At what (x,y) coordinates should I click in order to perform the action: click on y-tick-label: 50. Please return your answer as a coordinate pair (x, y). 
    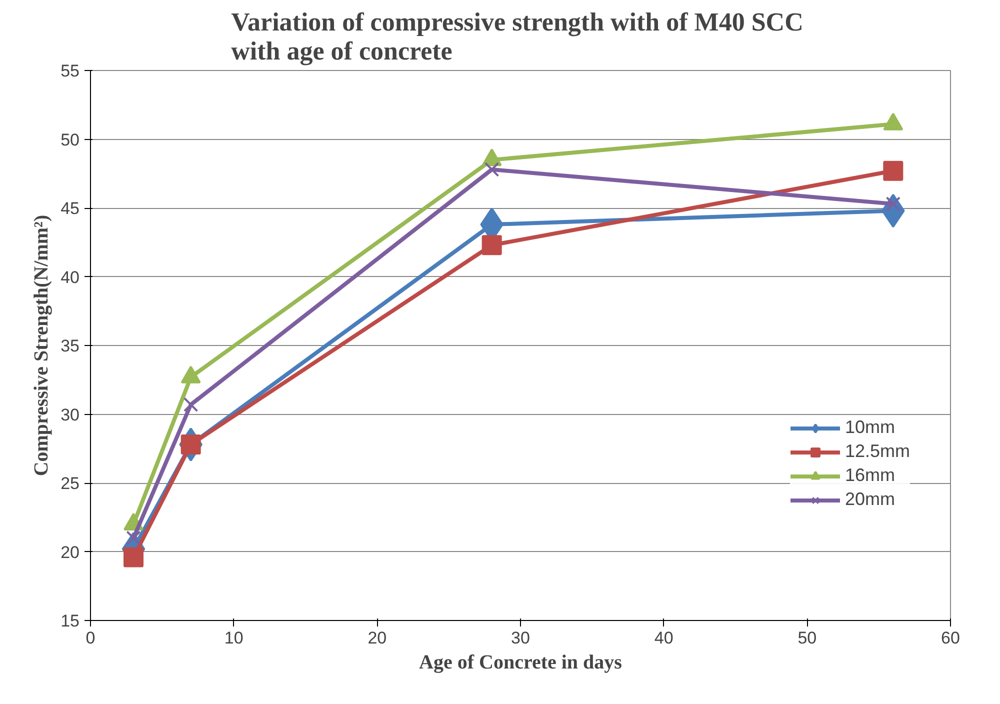
    Looking at the image, I should click on (70, 140).